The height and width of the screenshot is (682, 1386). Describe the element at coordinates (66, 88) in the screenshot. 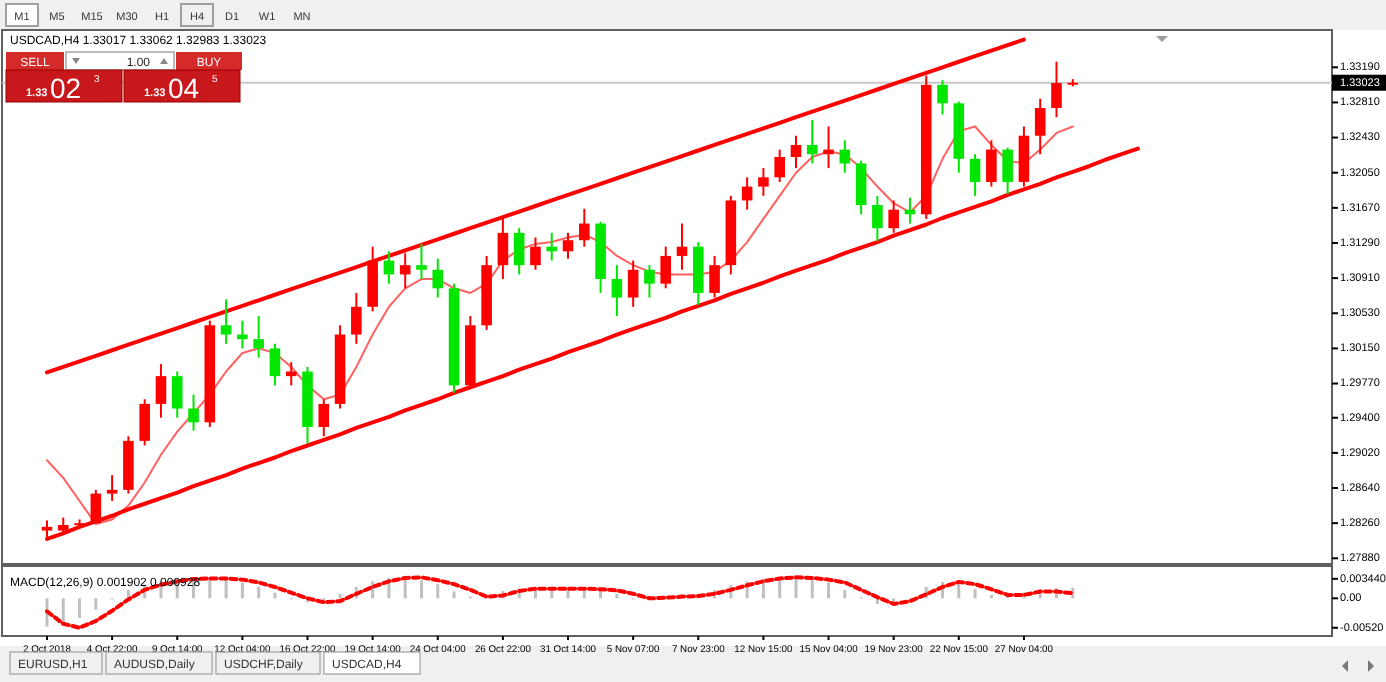

I see `annotation: 02` at that location.